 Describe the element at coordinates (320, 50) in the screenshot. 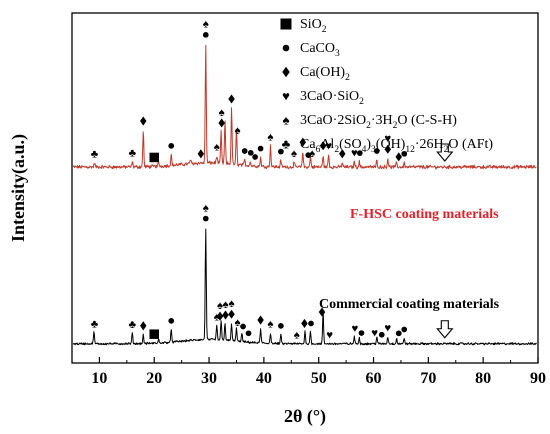

I see `legend-label: CaCO3` at that location.